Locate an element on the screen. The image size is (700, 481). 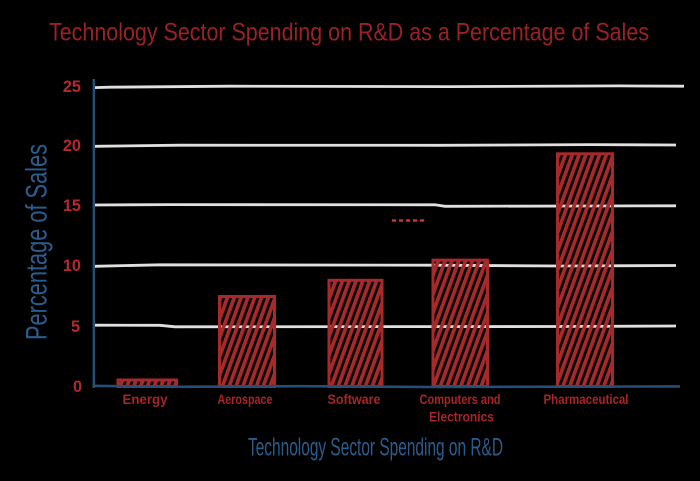
svg-text: Pharmaceutical is located at coordinates (586, 399).